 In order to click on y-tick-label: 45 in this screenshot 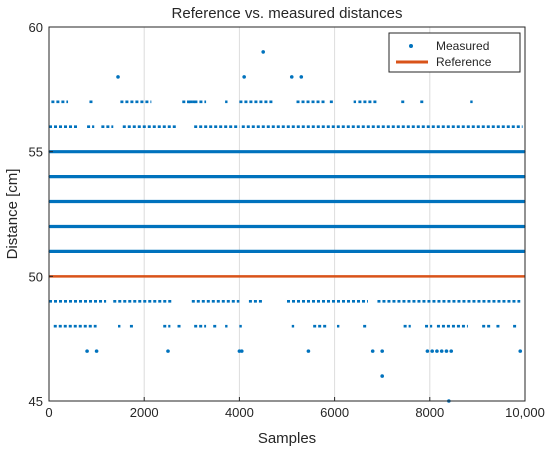, I will do `click(36, 401)`.